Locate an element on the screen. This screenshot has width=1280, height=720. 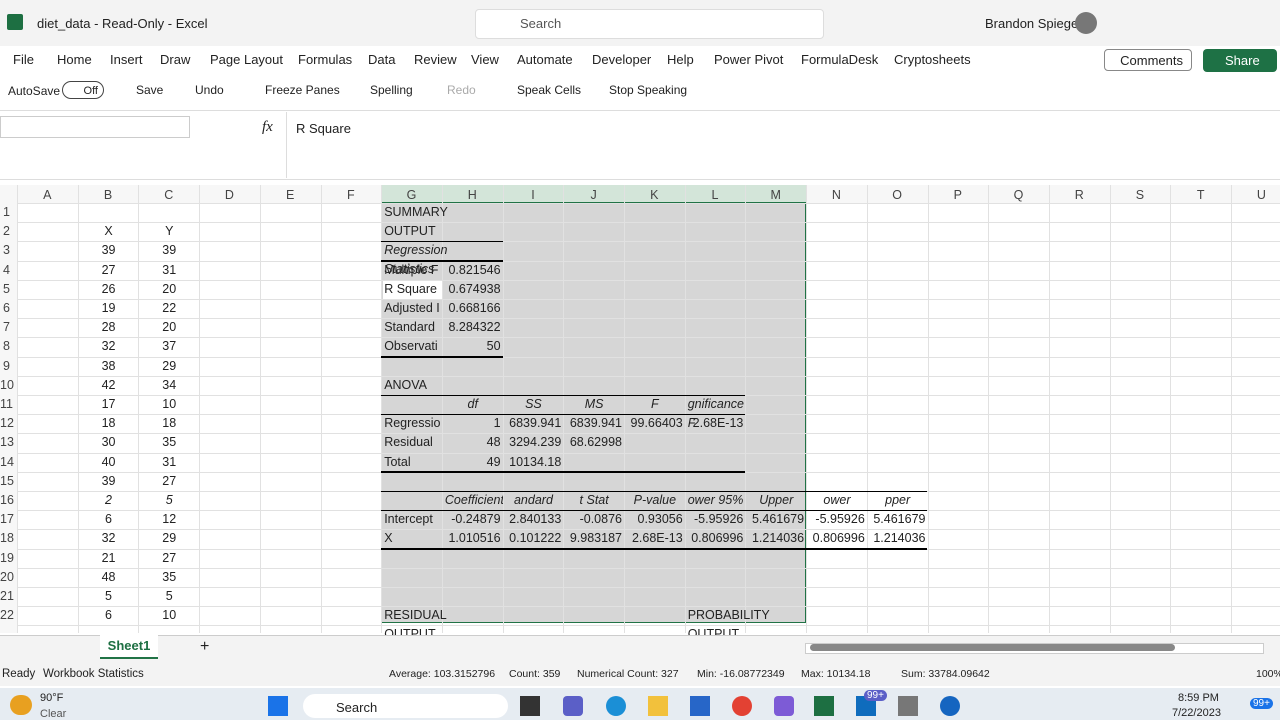
ribbon-tab: Formulas is located at coordinates (325, 59).